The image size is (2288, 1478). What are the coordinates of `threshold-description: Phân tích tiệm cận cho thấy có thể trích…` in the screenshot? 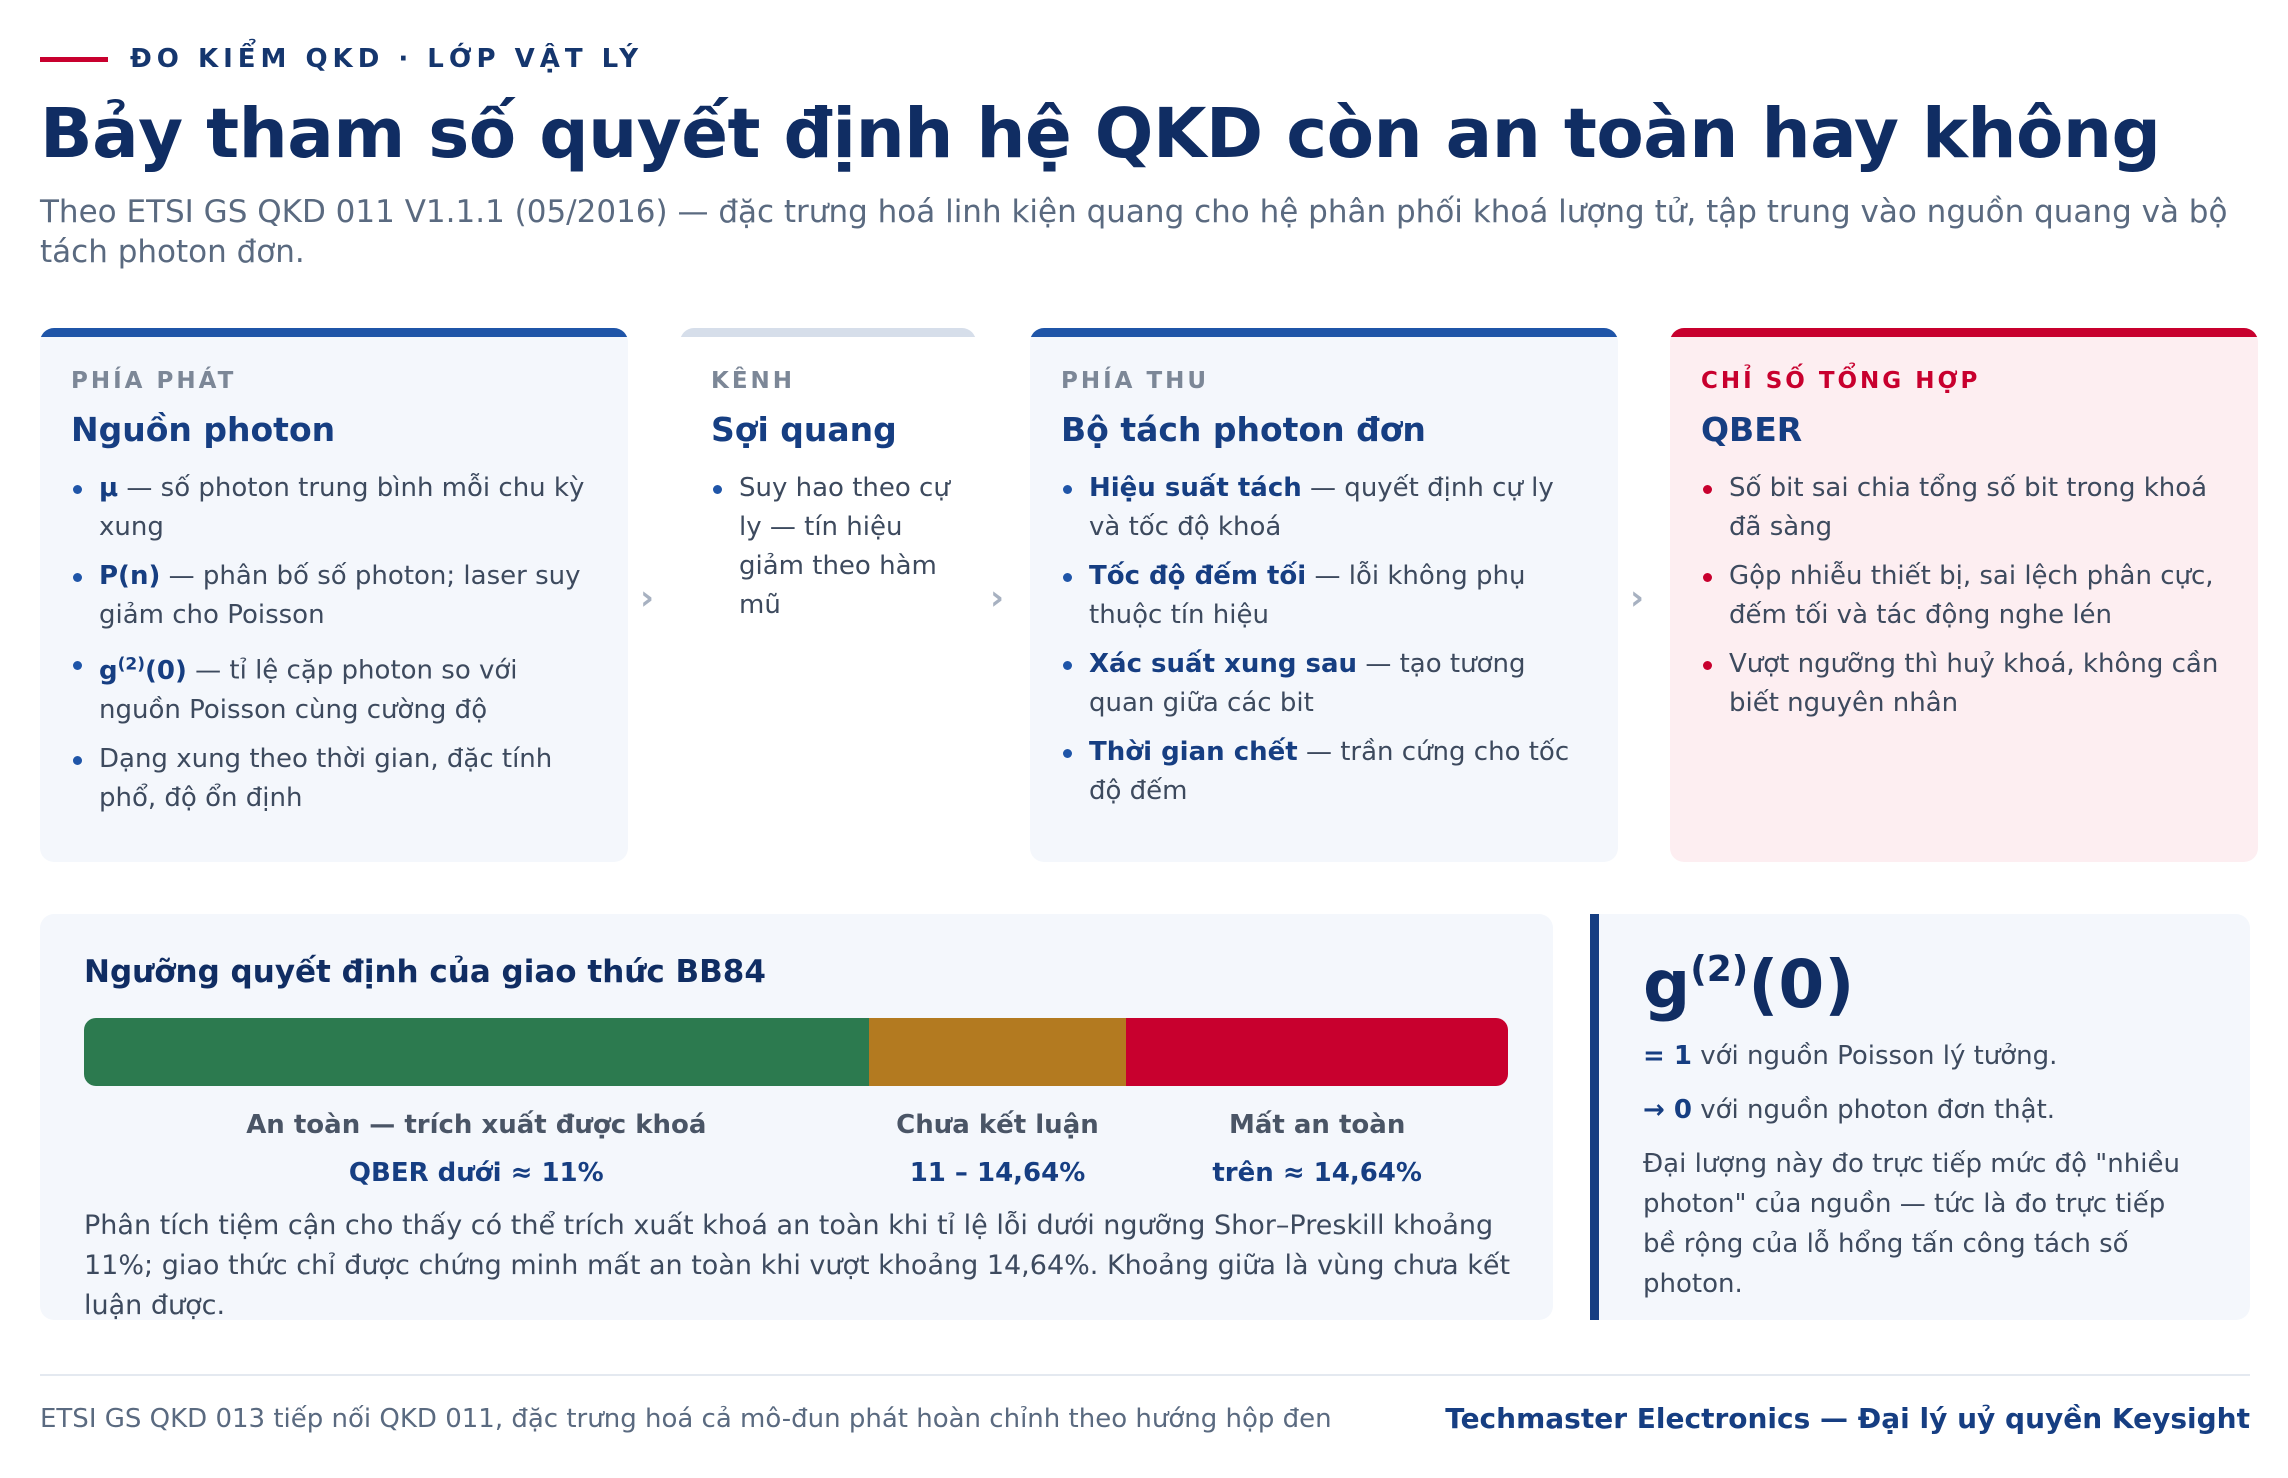 It's located at (797, 1265).